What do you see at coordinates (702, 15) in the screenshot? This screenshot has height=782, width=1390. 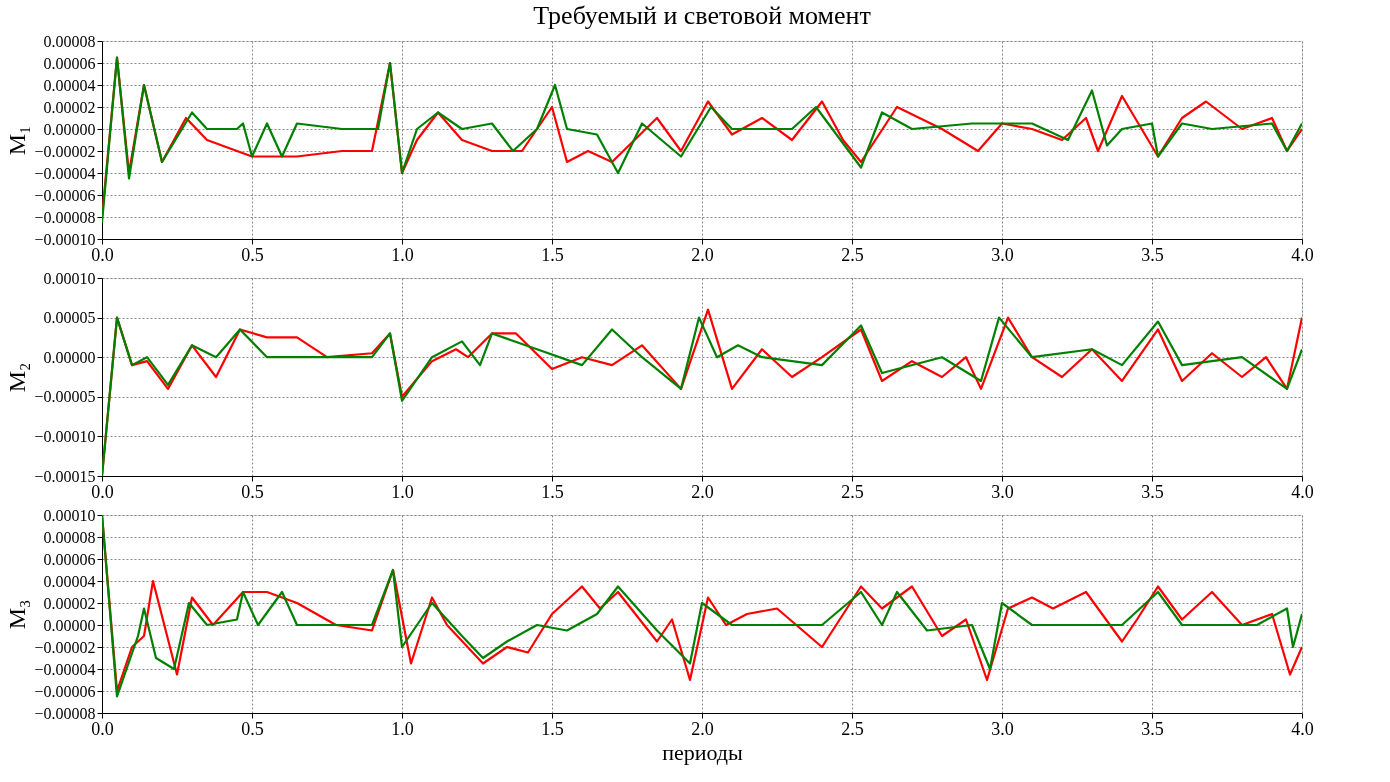 I see `chart-title: Требуемый и световой момент` at bounding box center [702, 15].